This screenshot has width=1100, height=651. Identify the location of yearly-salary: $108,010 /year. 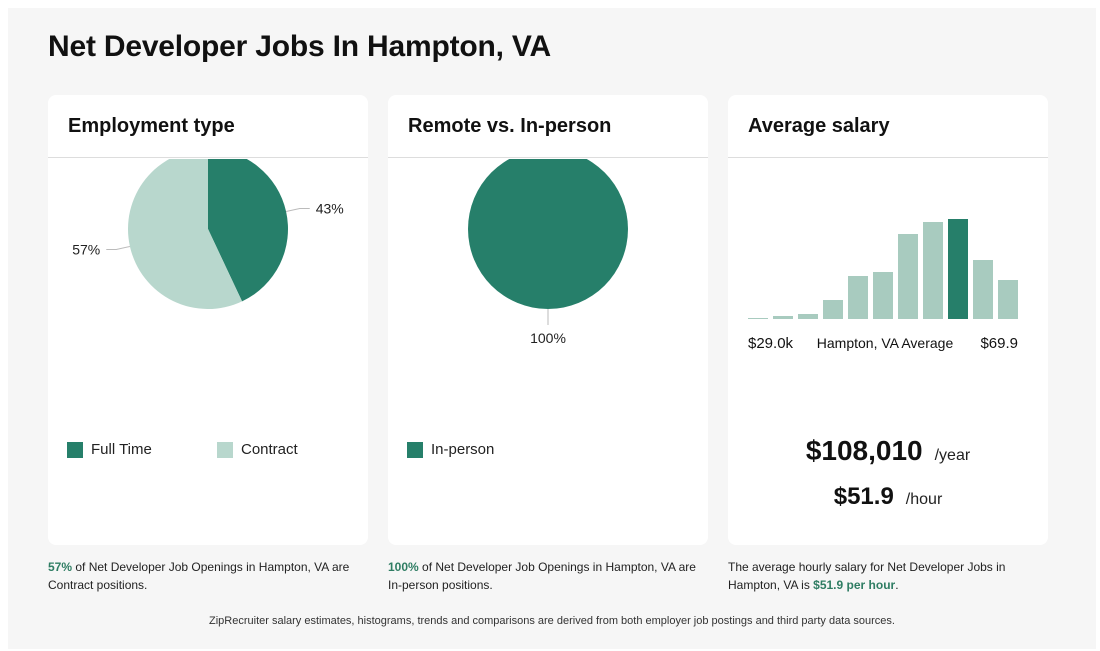
(888, 451).